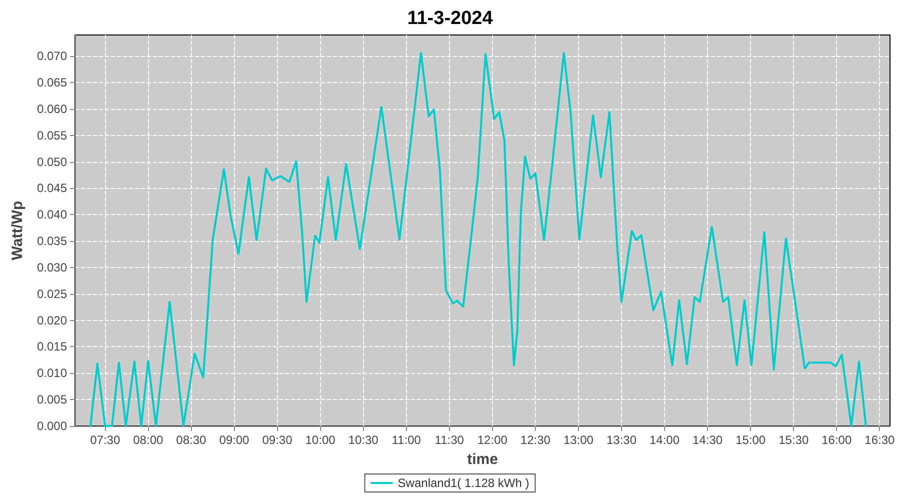  What do you see at coordinates (450, 18) in the screenshot?
I see `chart-title: 11-3-2024` at bounding box center [450, 18].